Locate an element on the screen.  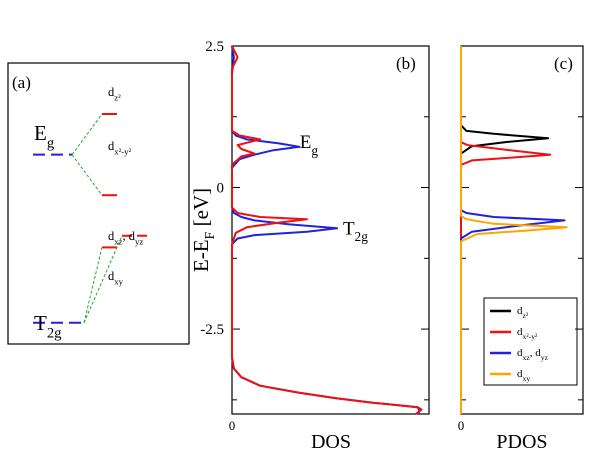
ytick-label: 2.5 is located at coordinates (214, 47).